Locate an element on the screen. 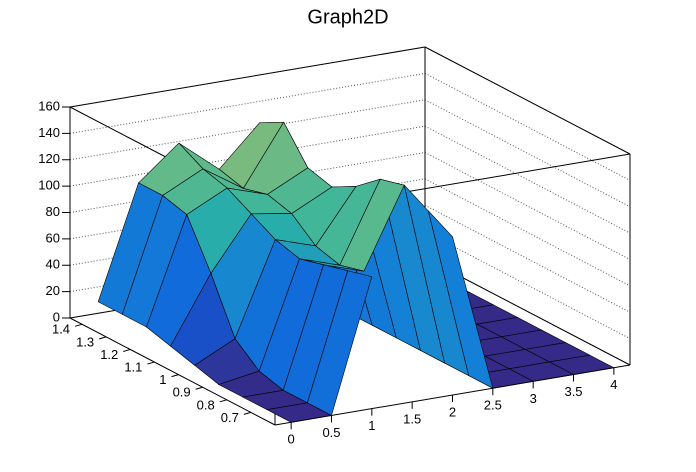 The image size is (696, 472). z-tick-label: 120 is located at coordinates (49, 158).